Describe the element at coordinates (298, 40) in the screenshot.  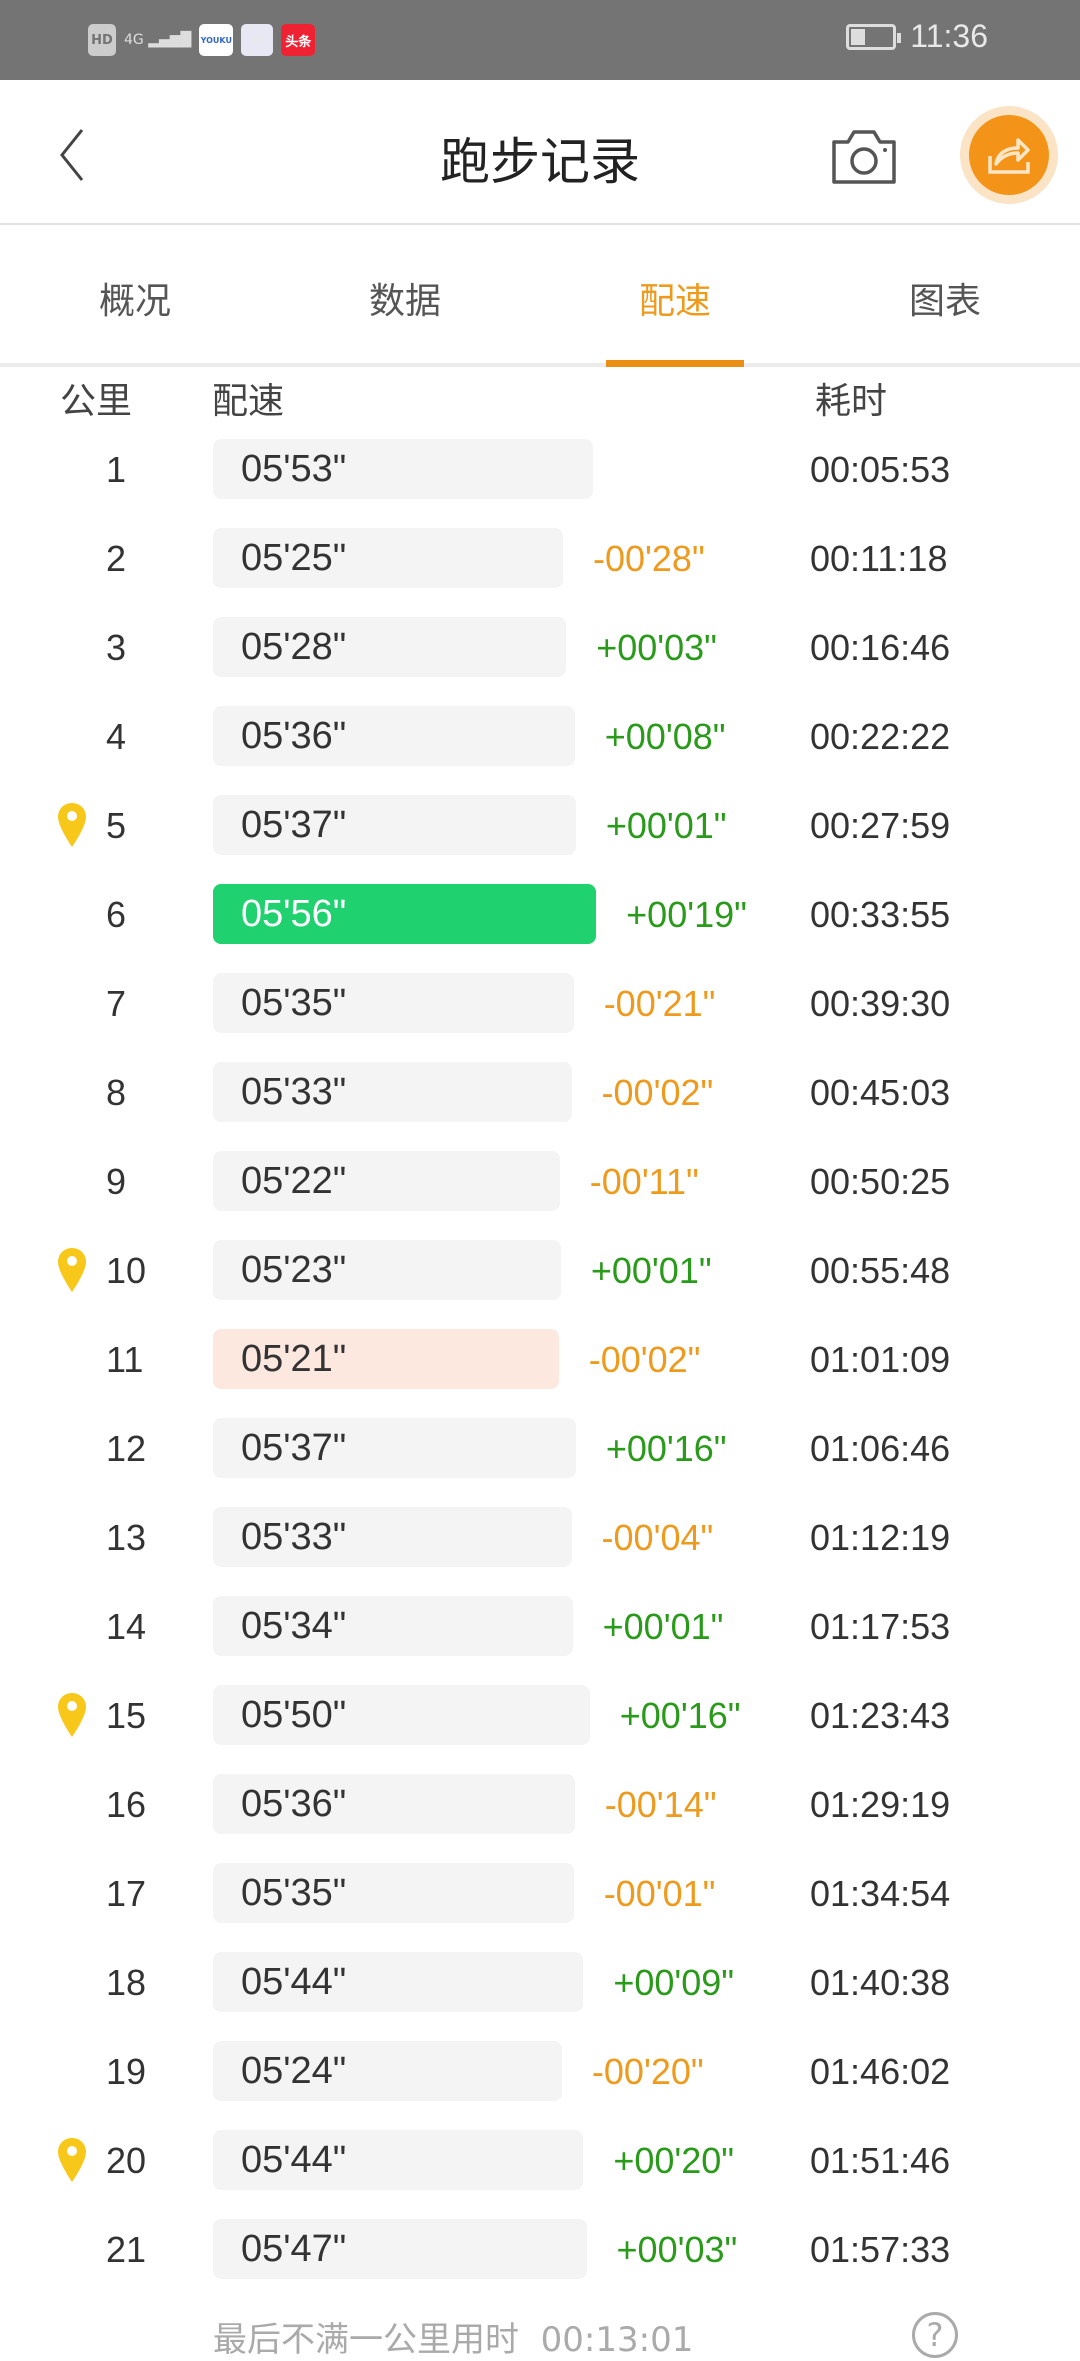
I see `toutiao-app-icon: 头条` at that location.